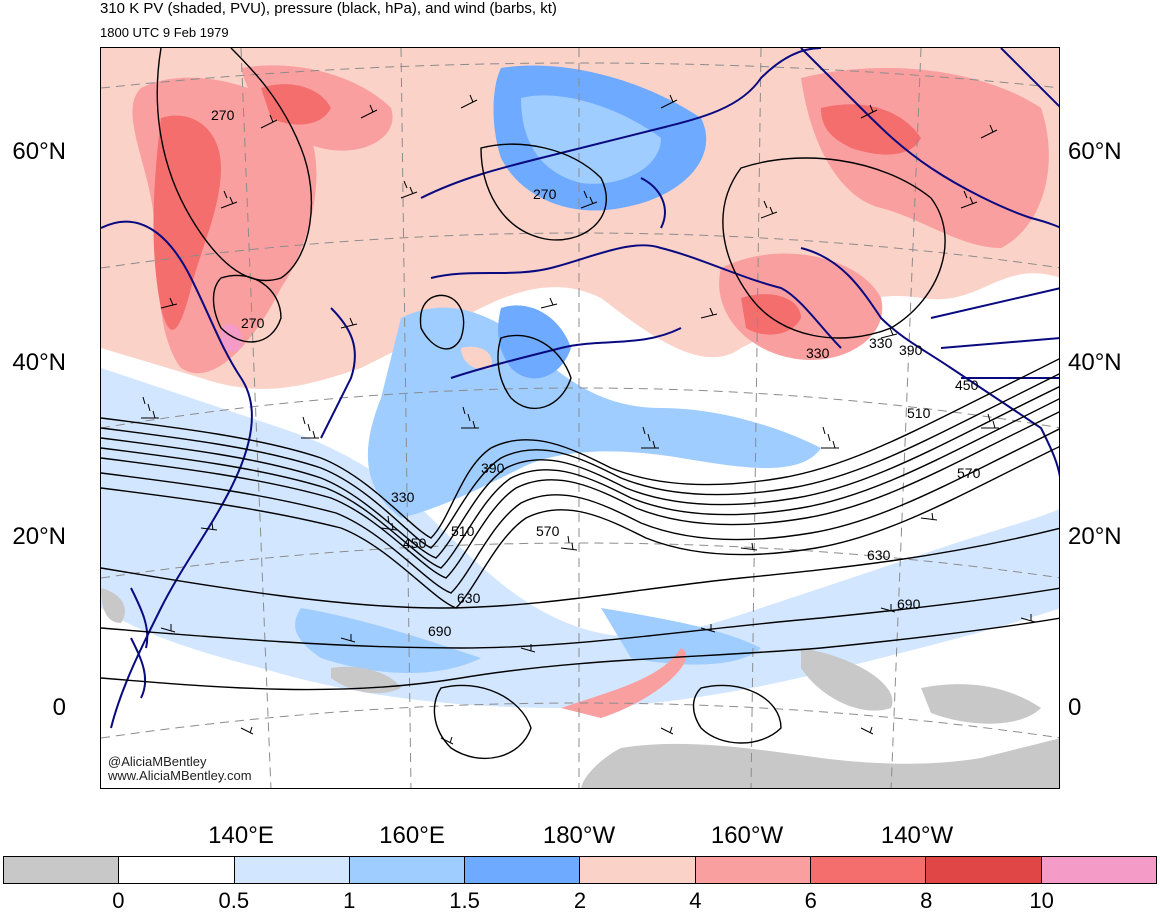 This screenshot has height=913, width=1160. I want to click on colorbar-label: 2, so click(580, 900).